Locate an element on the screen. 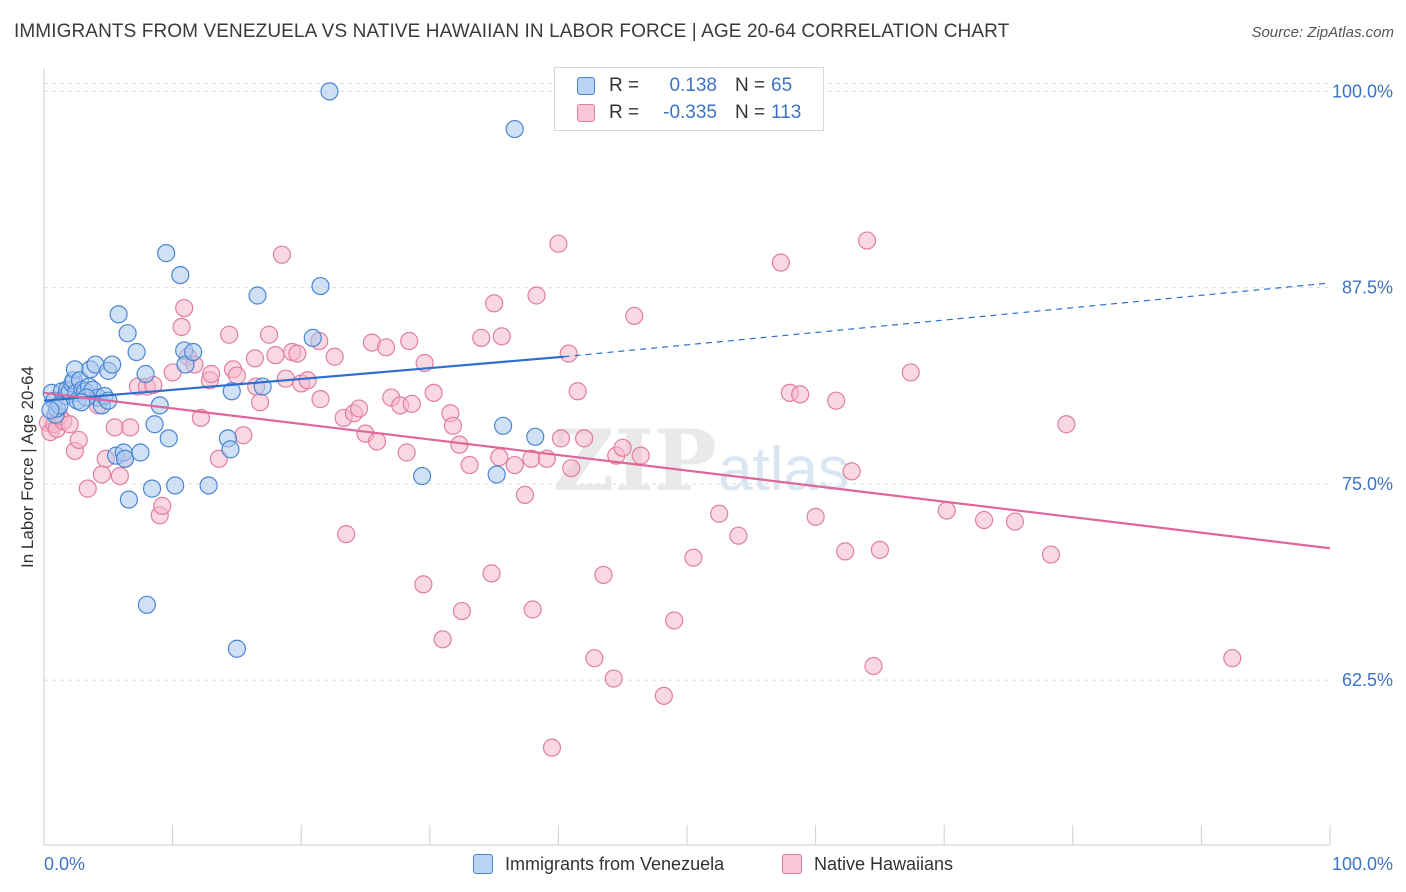 The image size is (1406, 892). watermark-atlas: atlas is located at coordinates (783, 469).